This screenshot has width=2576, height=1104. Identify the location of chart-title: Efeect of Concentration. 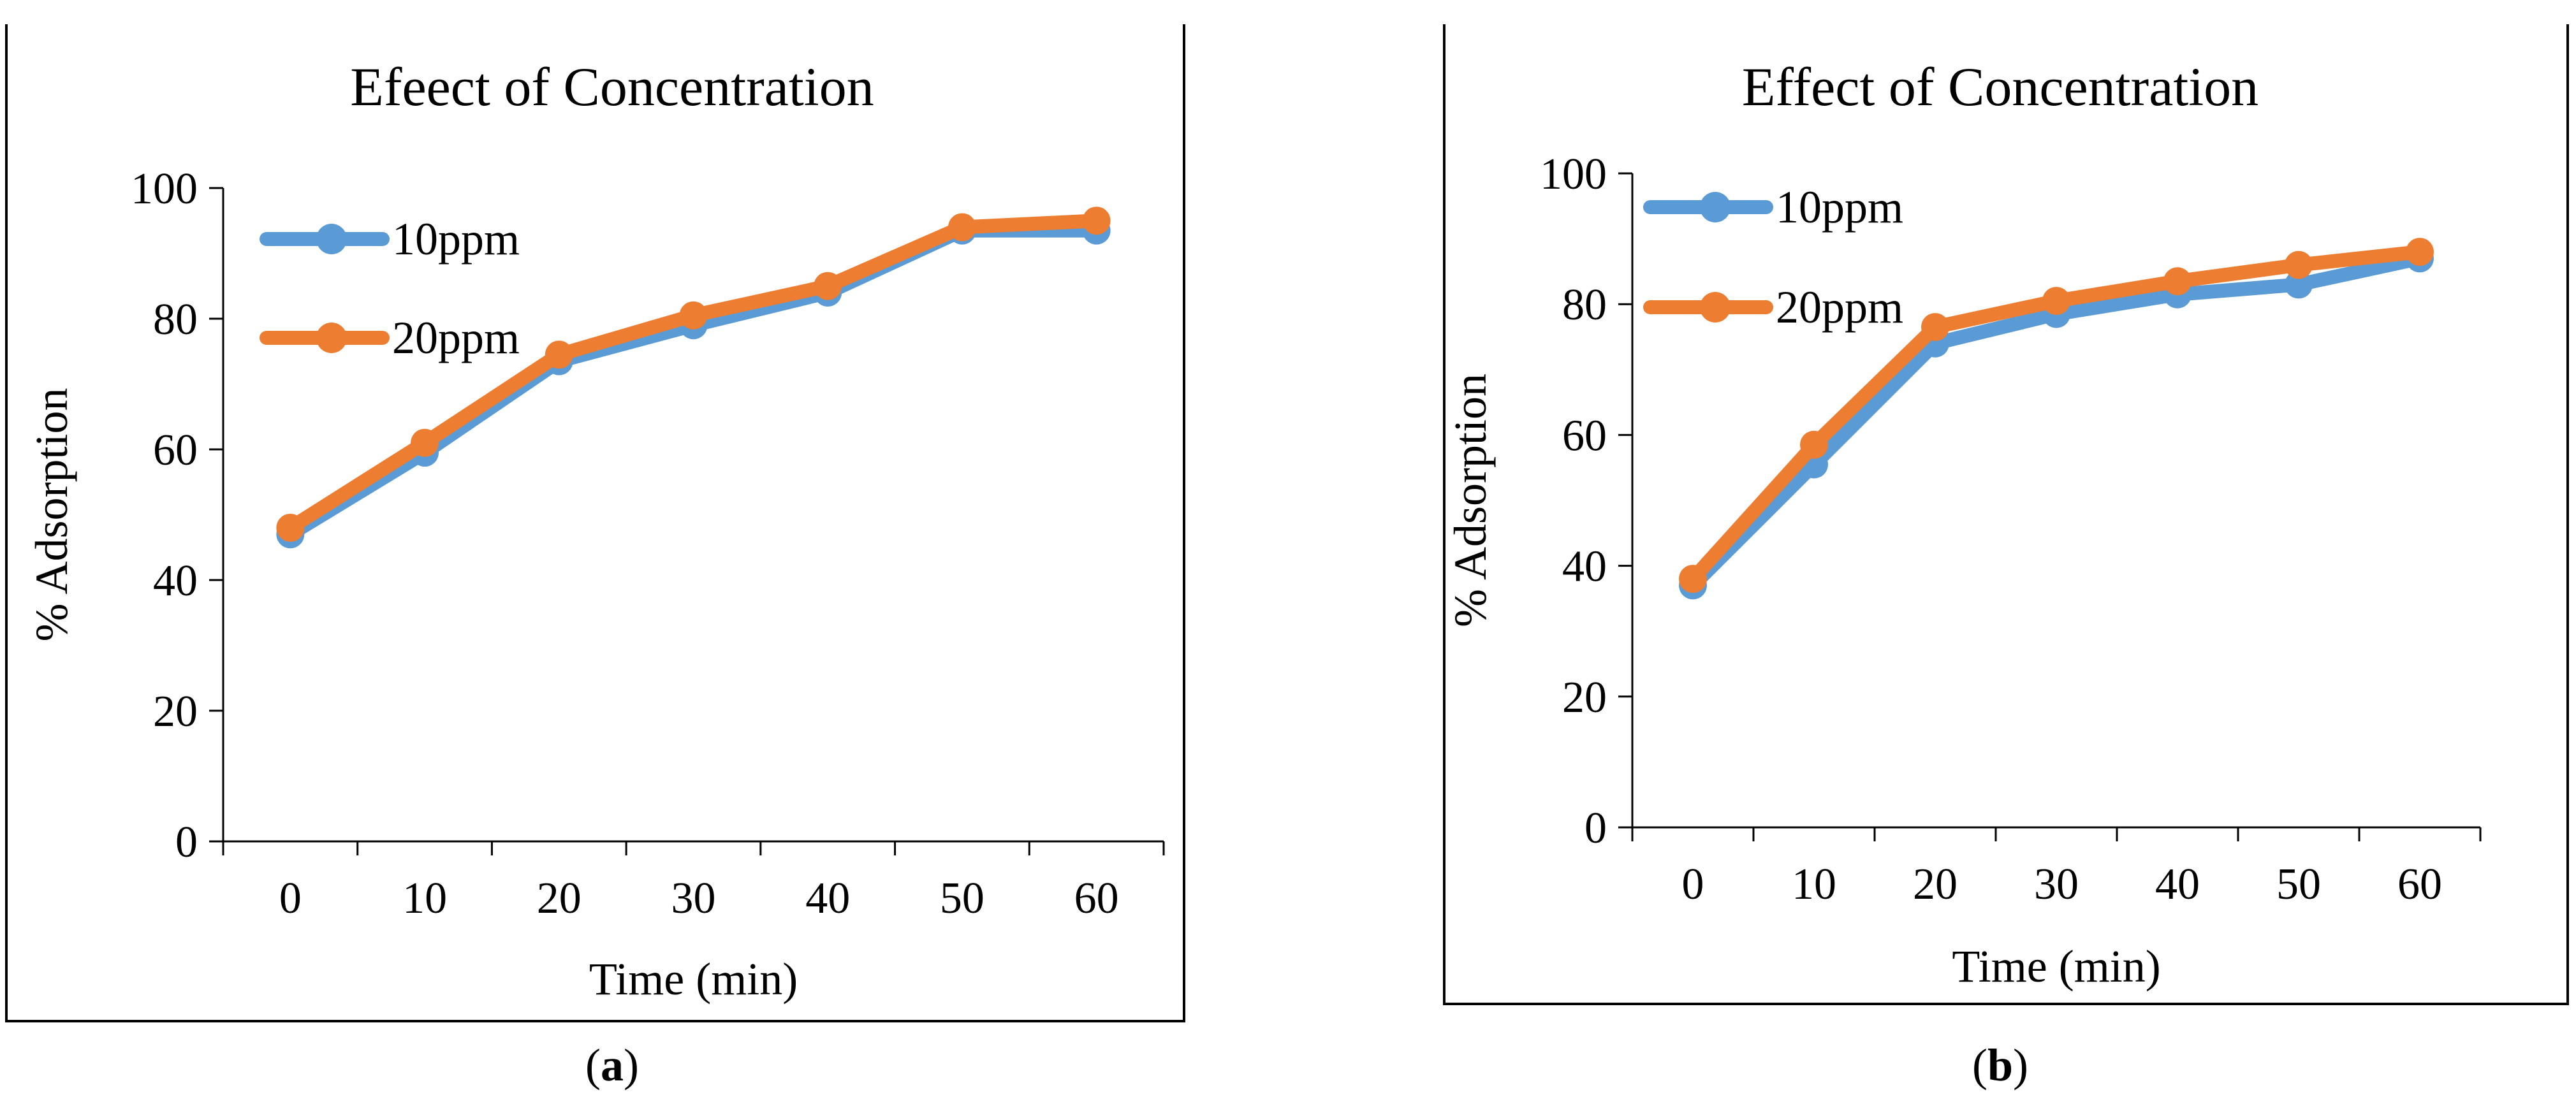
(612, 86).